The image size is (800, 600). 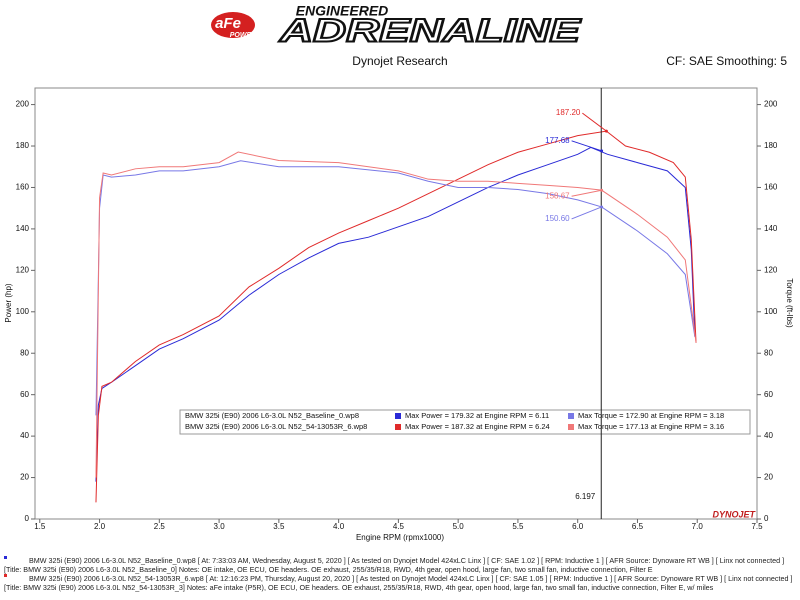 What do you see at coordinates (23, 187) in the screenshot?
I see `y-tick-label: 160` at bounding box center [23, 187].